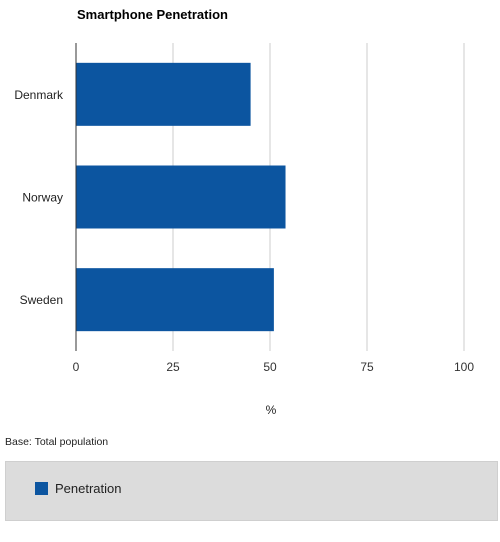 Image resolution: width=500 pixels, height=542 pixels. I want to click on legend-swatch, so click(41, 488).